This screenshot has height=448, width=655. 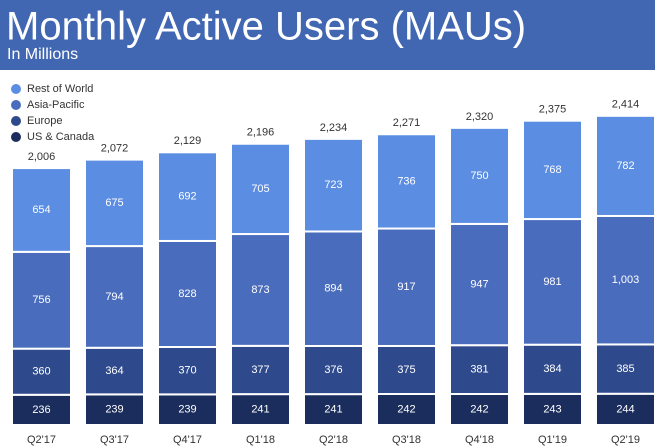 I want to click on segment-label: 244, so click(x=625, y=409).